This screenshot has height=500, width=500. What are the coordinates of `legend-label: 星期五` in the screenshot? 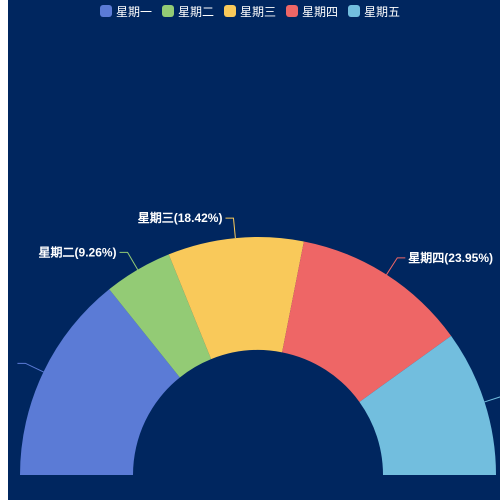 It's located at (382, 11).